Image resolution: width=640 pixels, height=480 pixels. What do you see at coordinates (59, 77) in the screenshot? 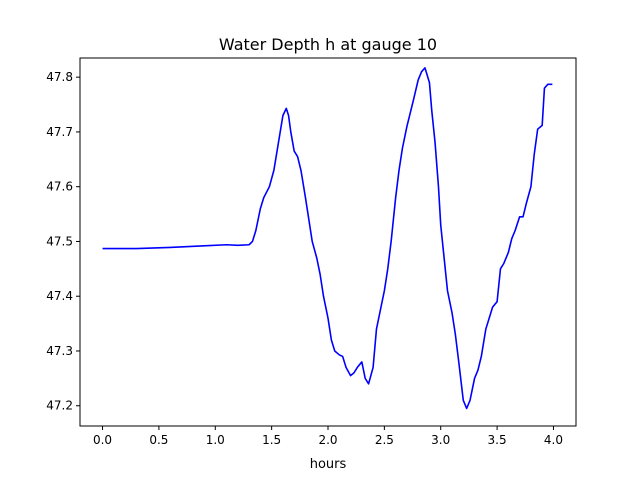
I see `y-tick-label: 47.8` at bounding box center [59, 77].